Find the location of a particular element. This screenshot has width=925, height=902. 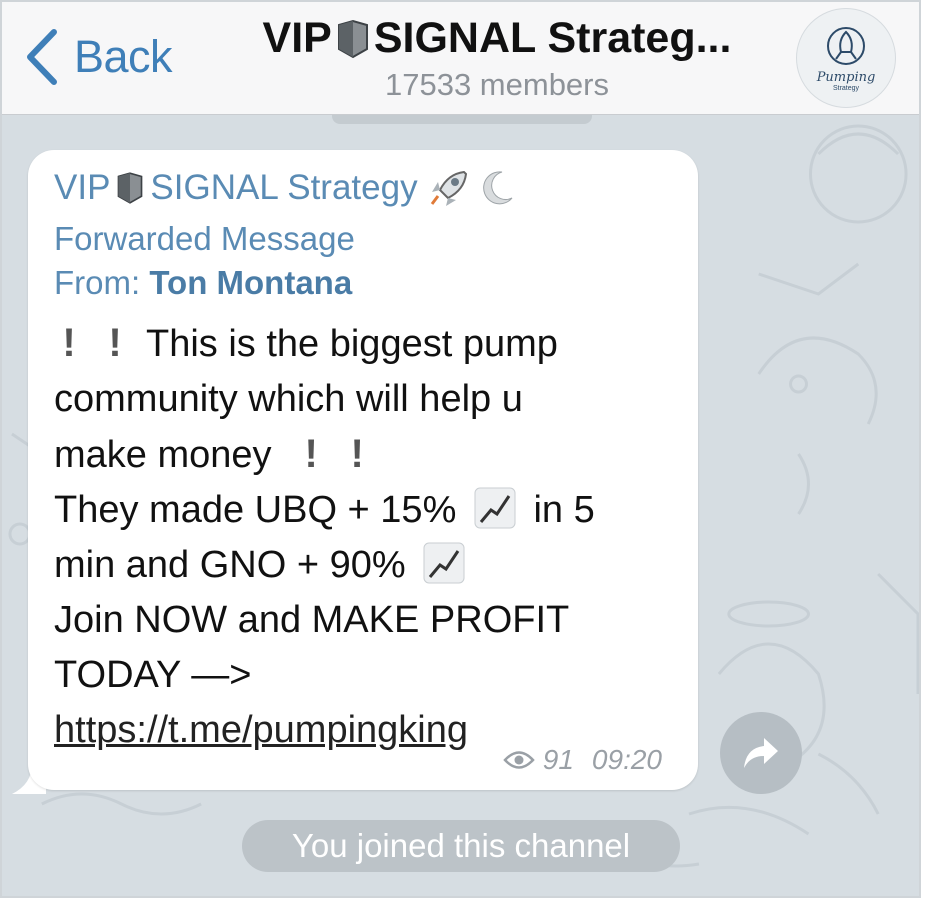

message-line-text: TODAY —> is located at coordinates (153, 675).